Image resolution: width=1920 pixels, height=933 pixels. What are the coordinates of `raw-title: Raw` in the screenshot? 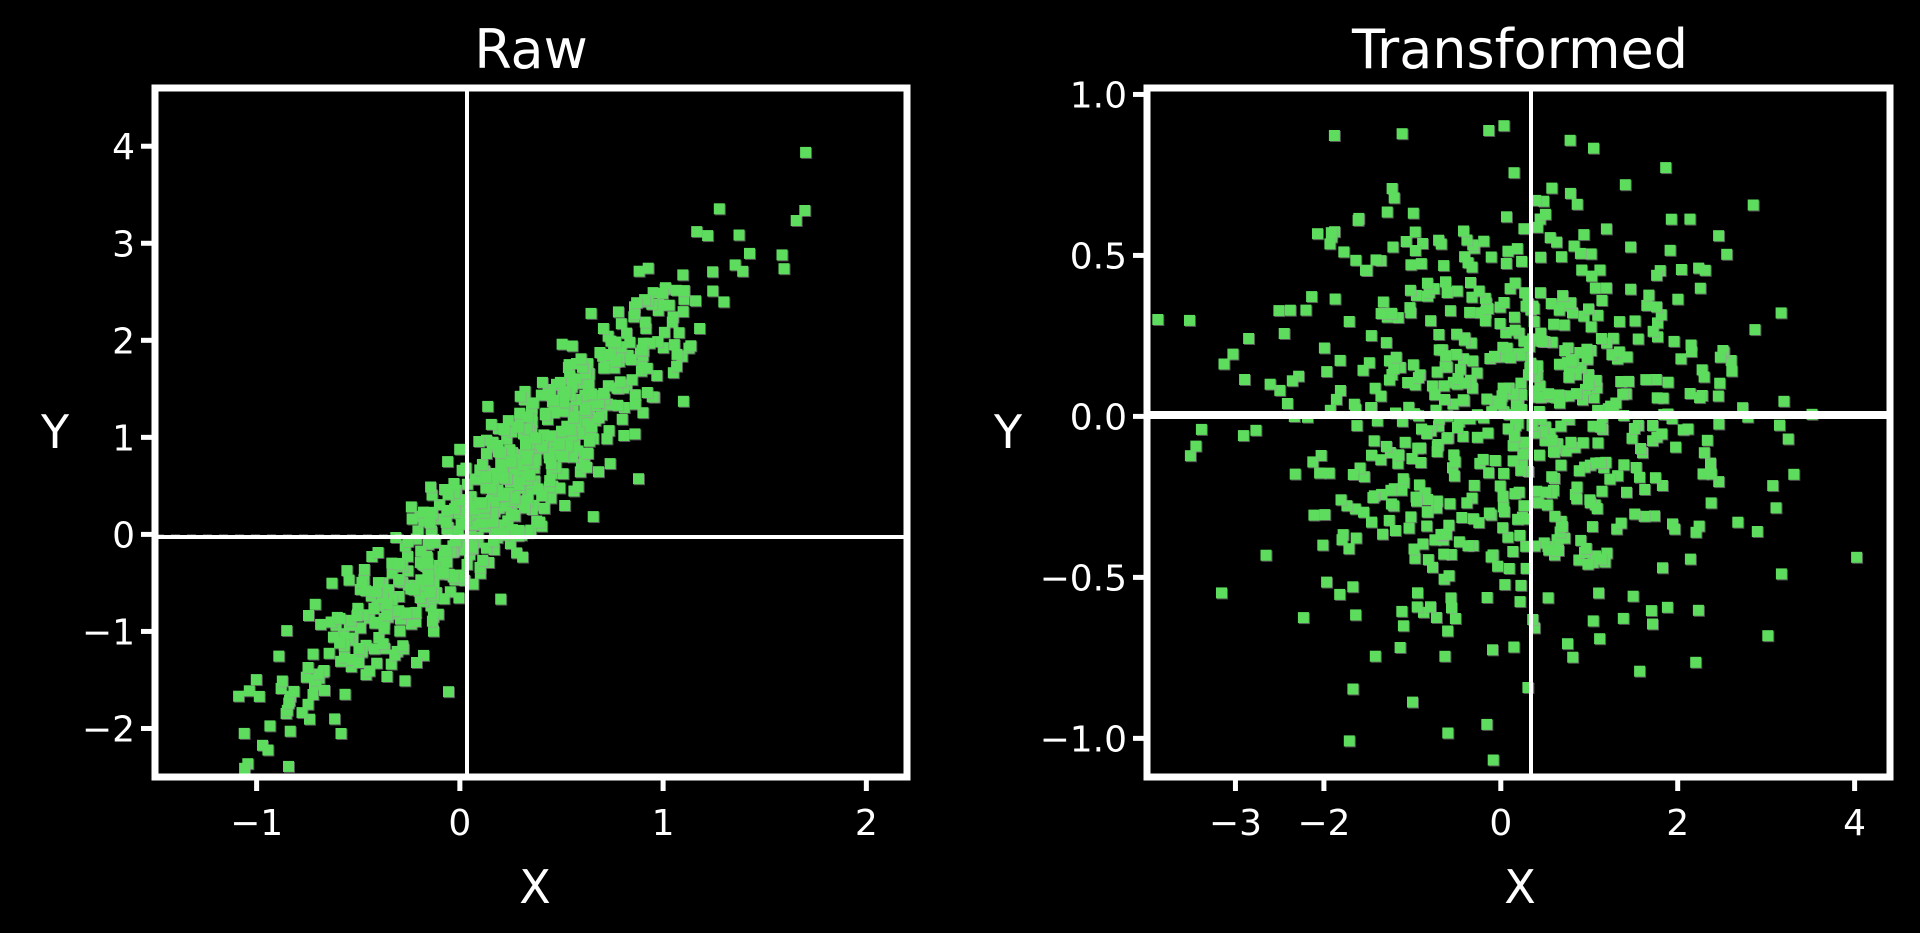 It's located at (531, 49).